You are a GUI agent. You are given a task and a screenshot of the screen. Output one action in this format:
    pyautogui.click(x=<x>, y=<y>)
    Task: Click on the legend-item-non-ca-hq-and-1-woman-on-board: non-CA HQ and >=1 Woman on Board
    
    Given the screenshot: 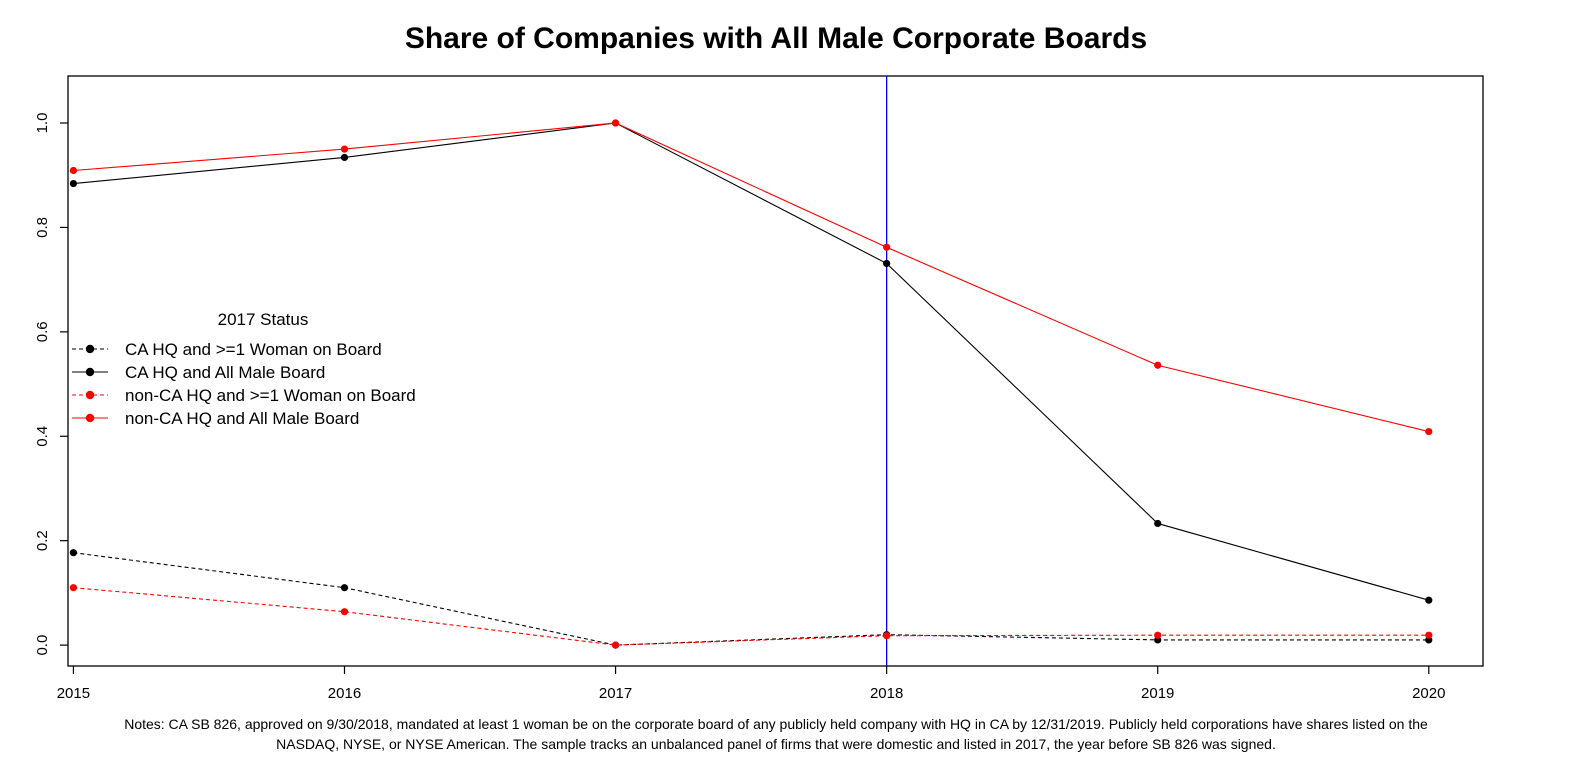 What is the action you would take?
    pyautogui.click(x=244, y=395)
    